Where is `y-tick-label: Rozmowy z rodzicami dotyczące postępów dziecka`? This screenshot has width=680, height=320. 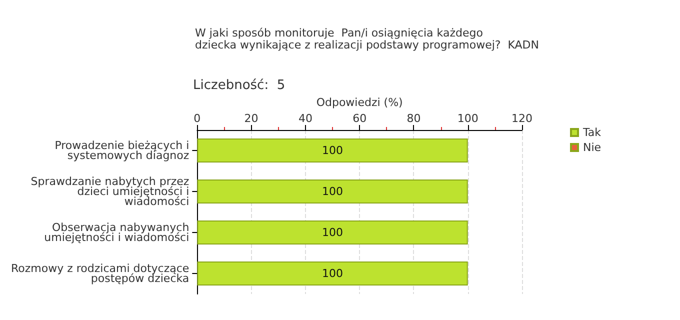 y-tick-label: Rozmowy z rodzicami dotyczące postępów dziecka is located at coordinates (100, 273).